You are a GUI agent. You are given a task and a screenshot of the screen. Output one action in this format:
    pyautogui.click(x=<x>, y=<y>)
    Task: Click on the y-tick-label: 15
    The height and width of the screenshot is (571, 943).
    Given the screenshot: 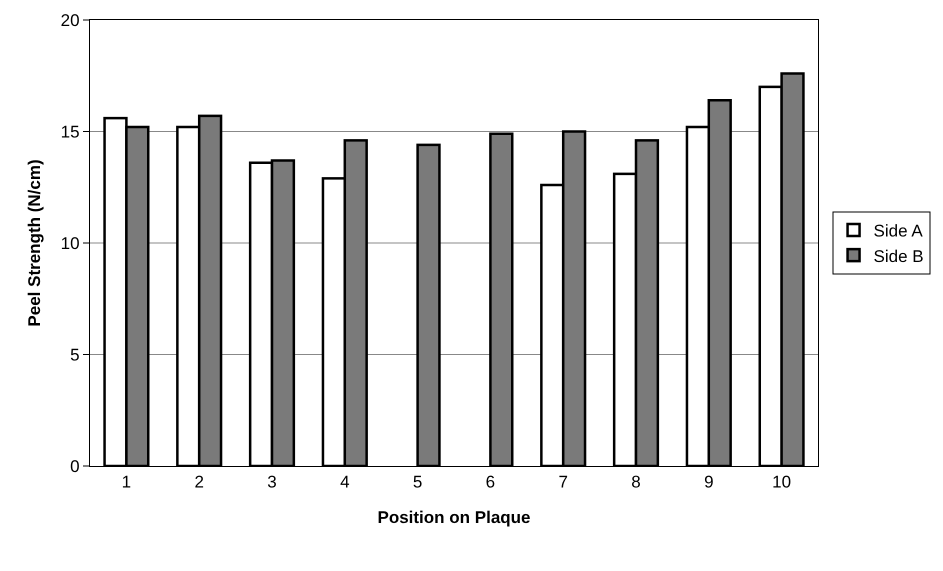 What is the action you would take?
    pyautogui.click(x=70, y=132)
    